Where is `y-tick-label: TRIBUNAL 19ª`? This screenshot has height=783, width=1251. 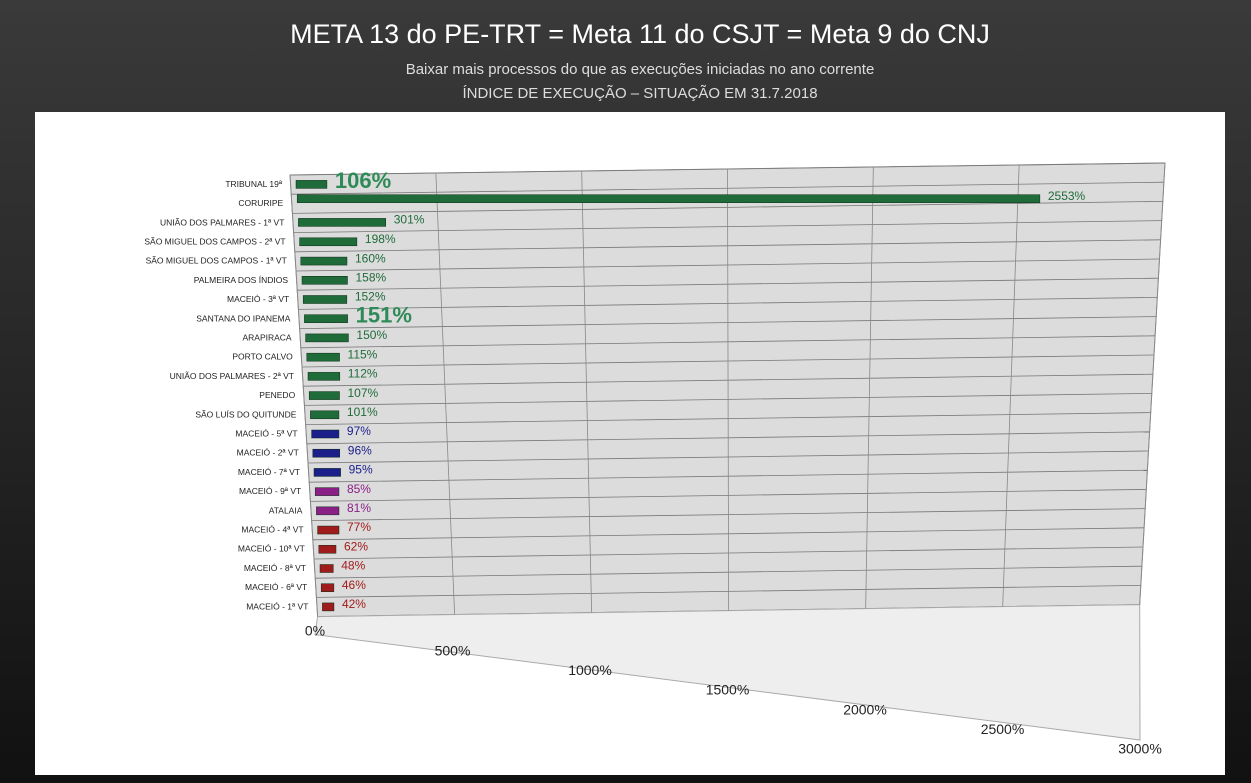
y-tick-label: TRIBUNAL 19ª is located at coordinates (254, 184).